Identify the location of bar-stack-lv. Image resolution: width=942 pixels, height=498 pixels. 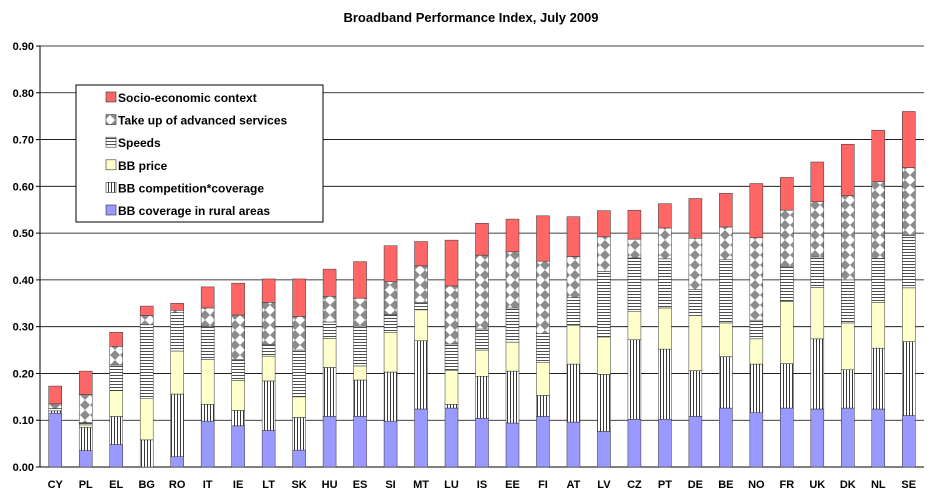
(604, 339).